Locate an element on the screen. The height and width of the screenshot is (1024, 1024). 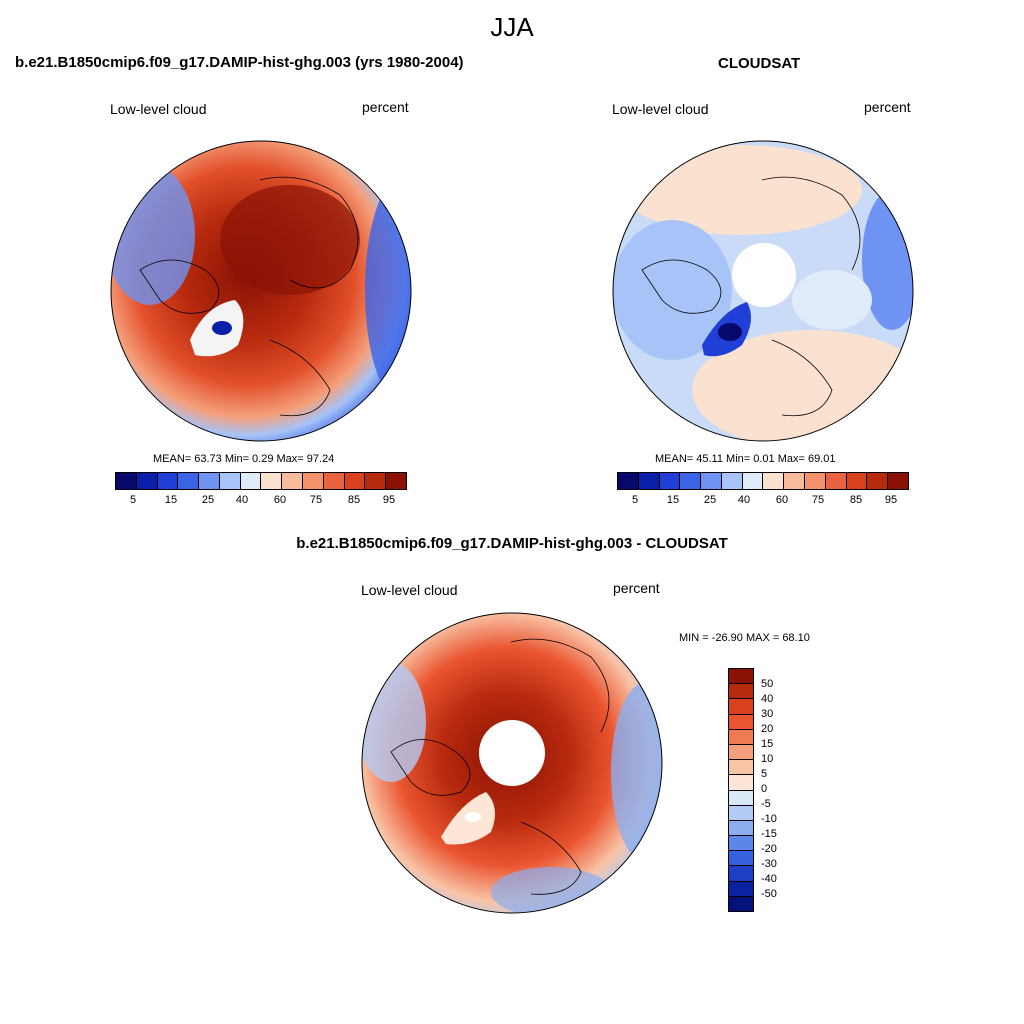
obs-colorbar is located at coordinates (763, 481).